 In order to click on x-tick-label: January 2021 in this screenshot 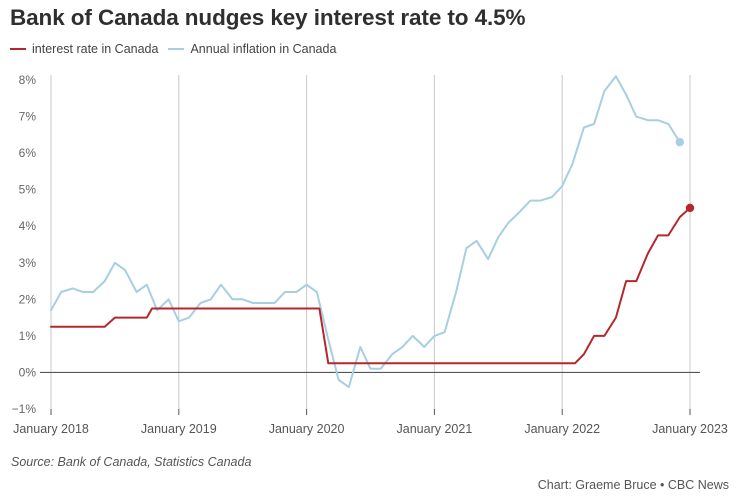, I will do `click(435, 429)`.